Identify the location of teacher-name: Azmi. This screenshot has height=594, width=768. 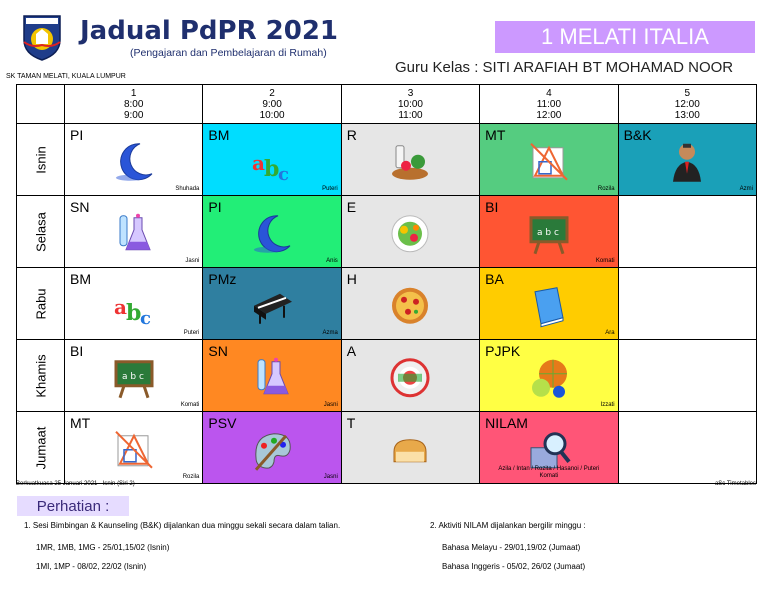
(746, 189).